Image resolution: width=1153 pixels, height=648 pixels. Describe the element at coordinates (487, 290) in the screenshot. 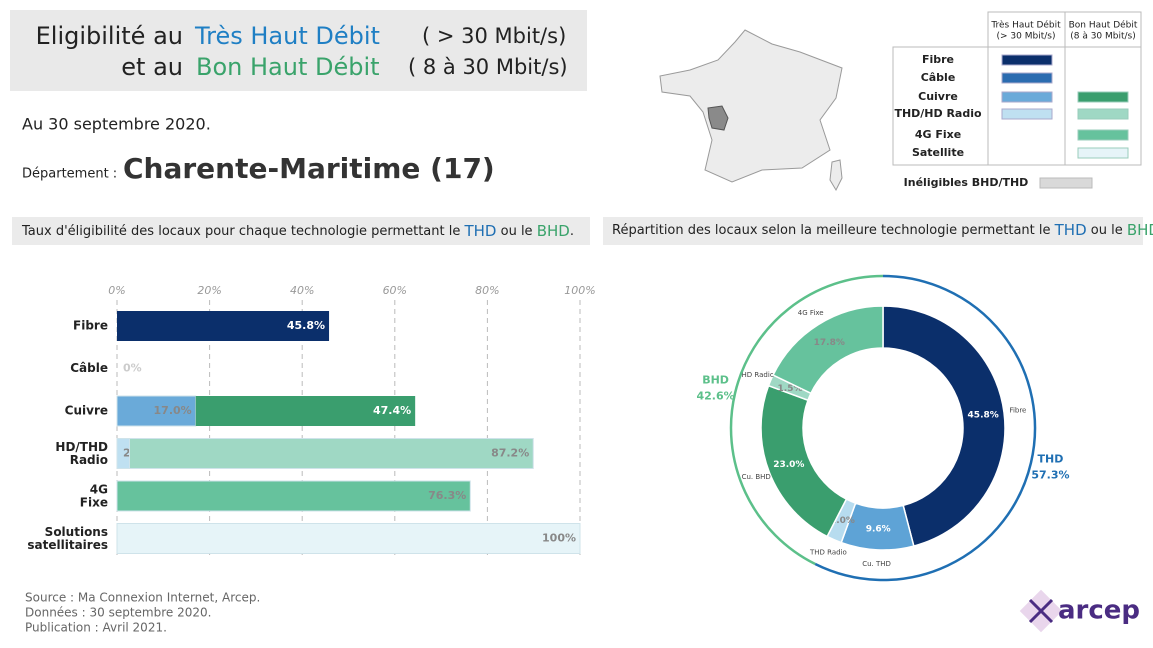

I see `x-tick-label: 80%` at that location.